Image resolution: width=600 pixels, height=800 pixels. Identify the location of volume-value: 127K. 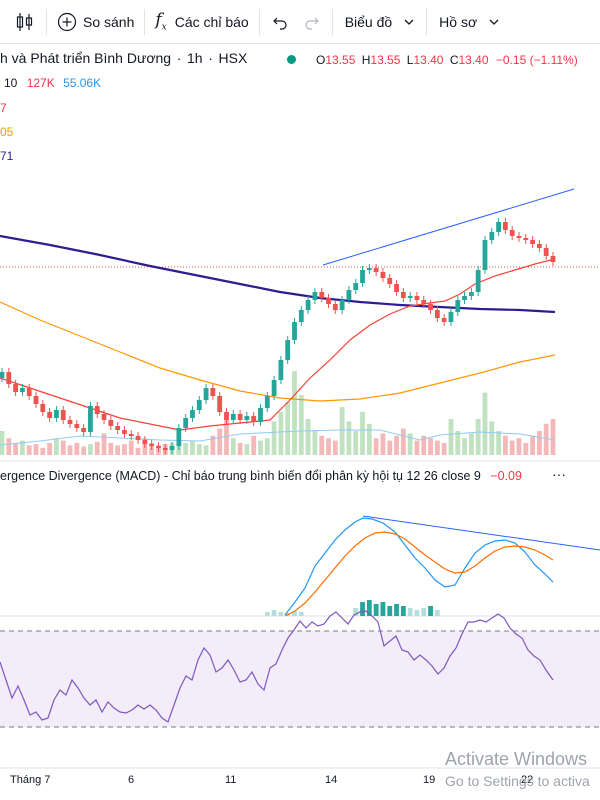
(40, 83).